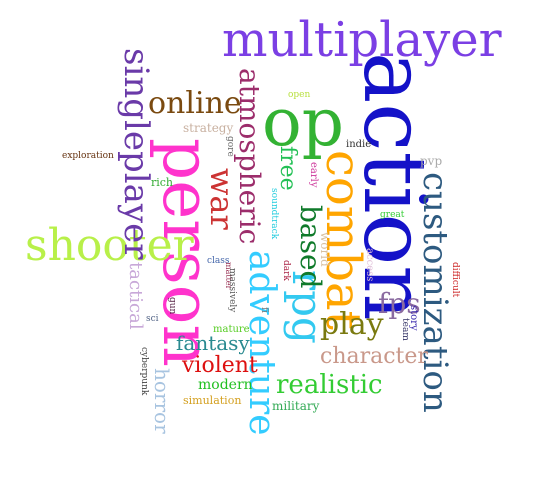 Image resolution: width=547 pixels, height=491 pixels. Describe the element at coordinates (230, 146) in the screenshot. I see `word-gore: gore` at that location.